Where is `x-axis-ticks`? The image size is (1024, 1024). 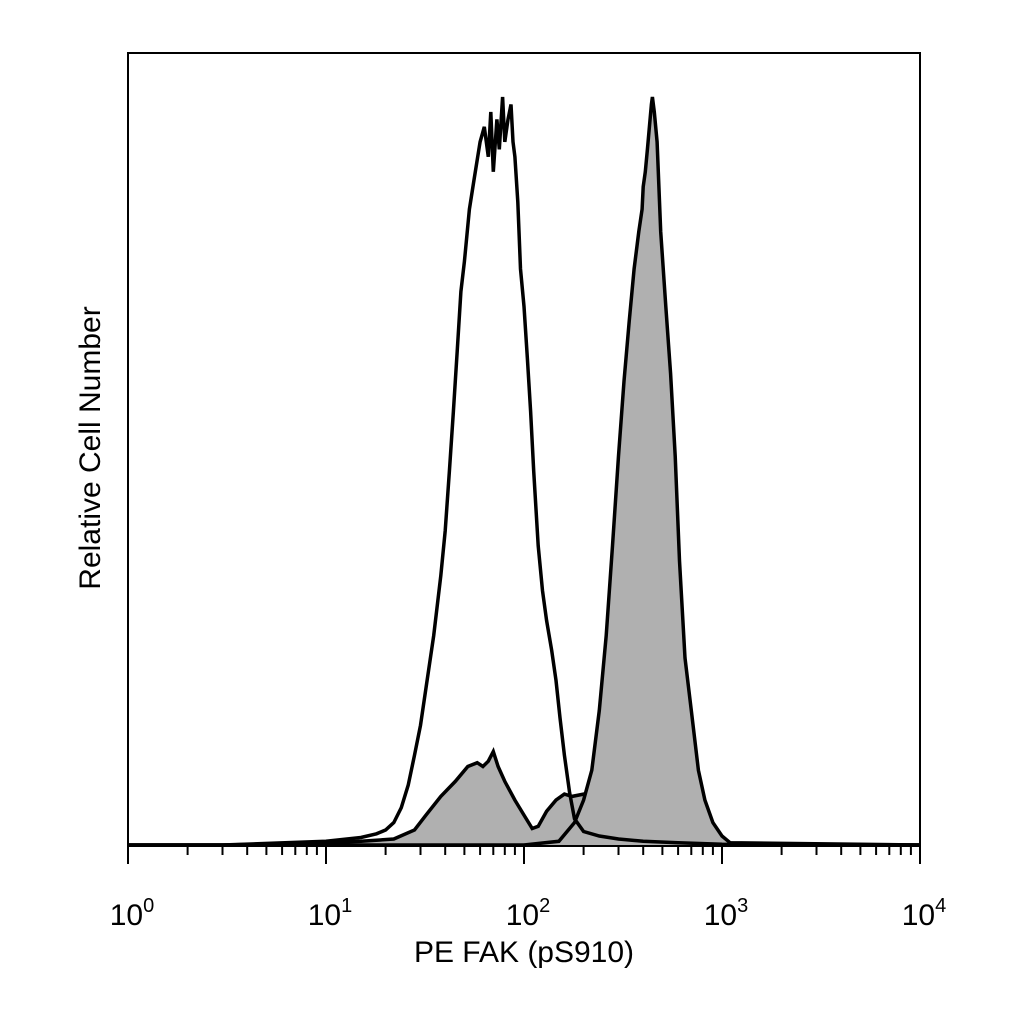 x-axis-ticks is located at coordinates (524, 855).